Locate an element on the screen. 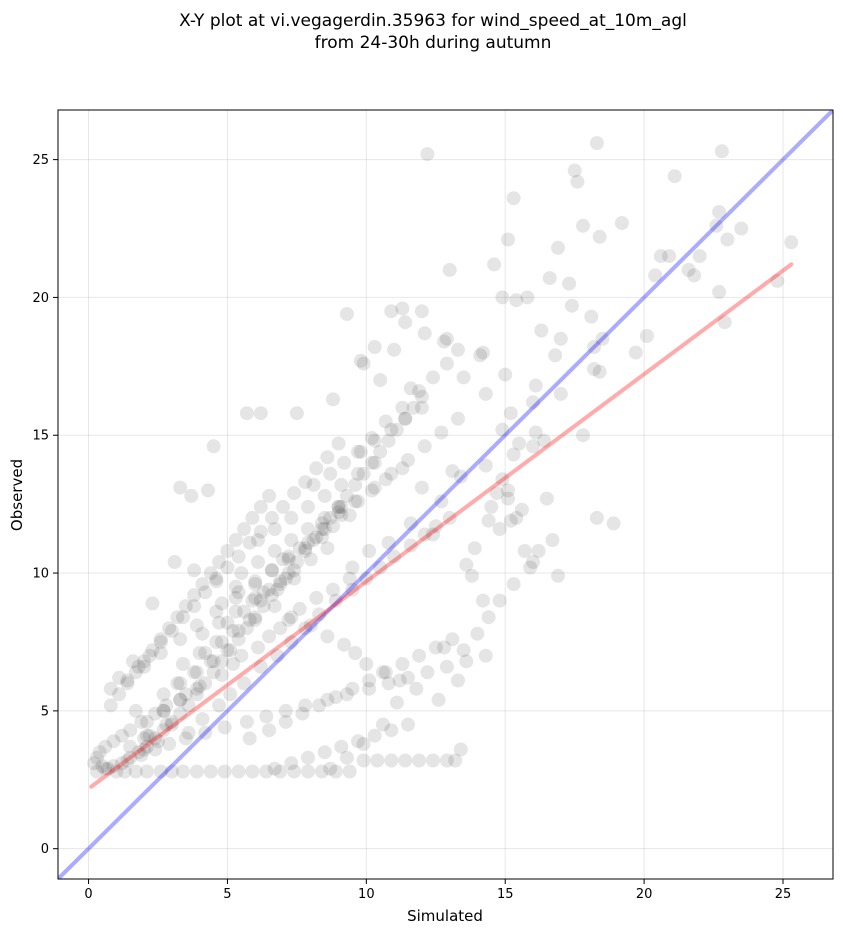 This screenshot has width=843, height=934. x-axis-label: Simulated is located at coordinates (445, 916).